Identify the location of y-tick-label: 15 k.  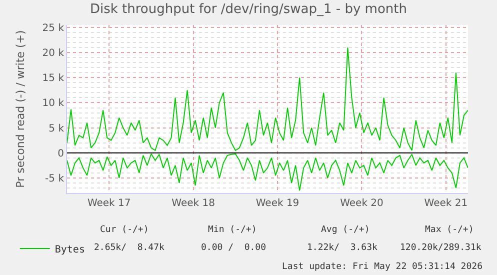
(53, 78).